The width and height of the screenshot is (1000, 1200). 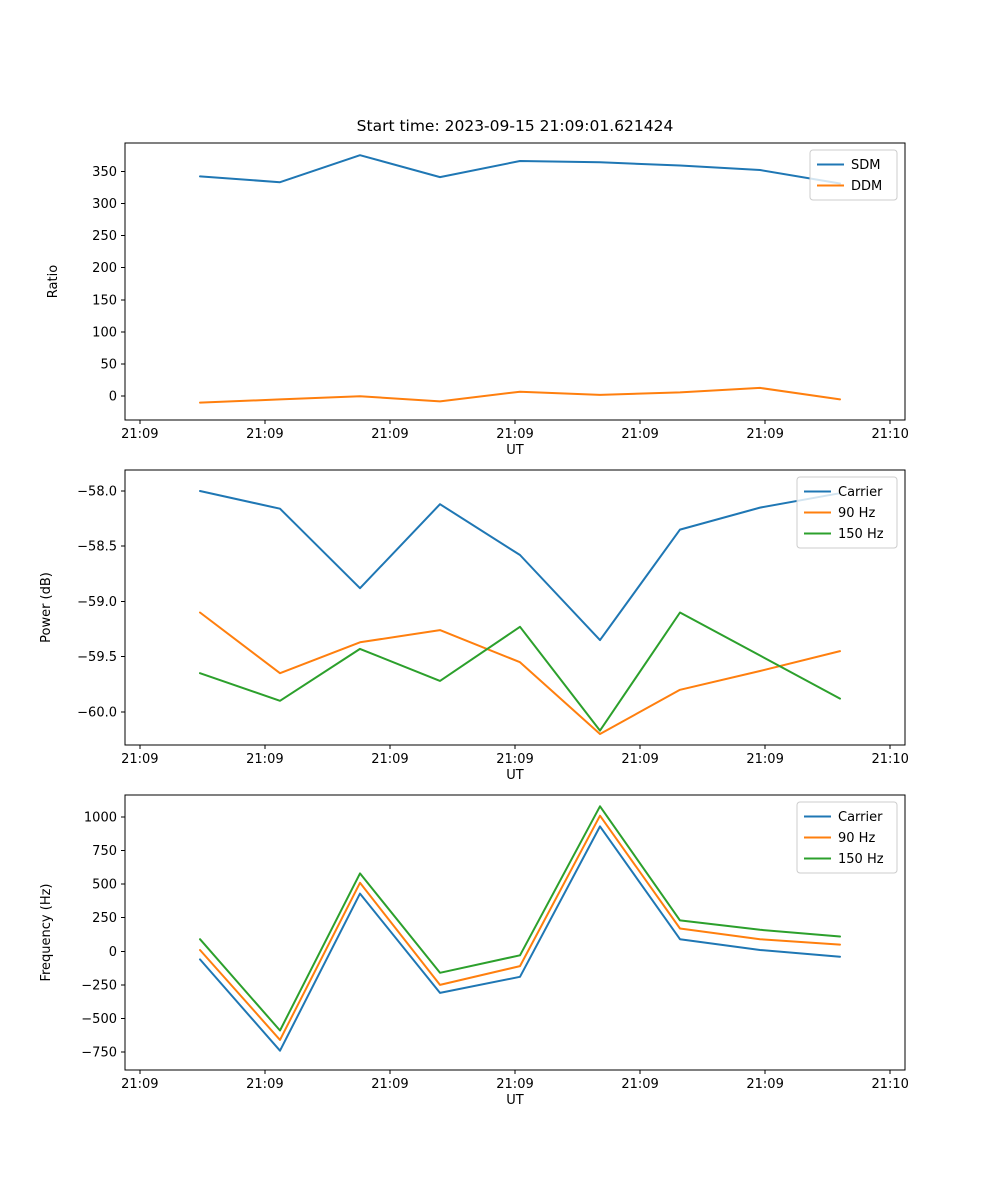 What do you see at coordinates (99, 1053) in the screenshot?
I see `y-tick-label: −750` at bounding box center [99, 1053].